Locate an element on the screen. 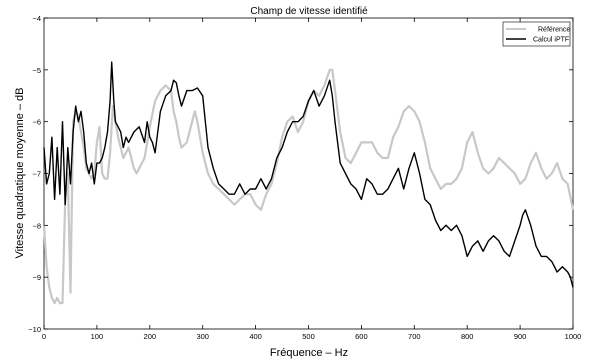 The height and width of the screenshot is (362, 600). x-tick-label: 600 is located at coordinates (361, 336).